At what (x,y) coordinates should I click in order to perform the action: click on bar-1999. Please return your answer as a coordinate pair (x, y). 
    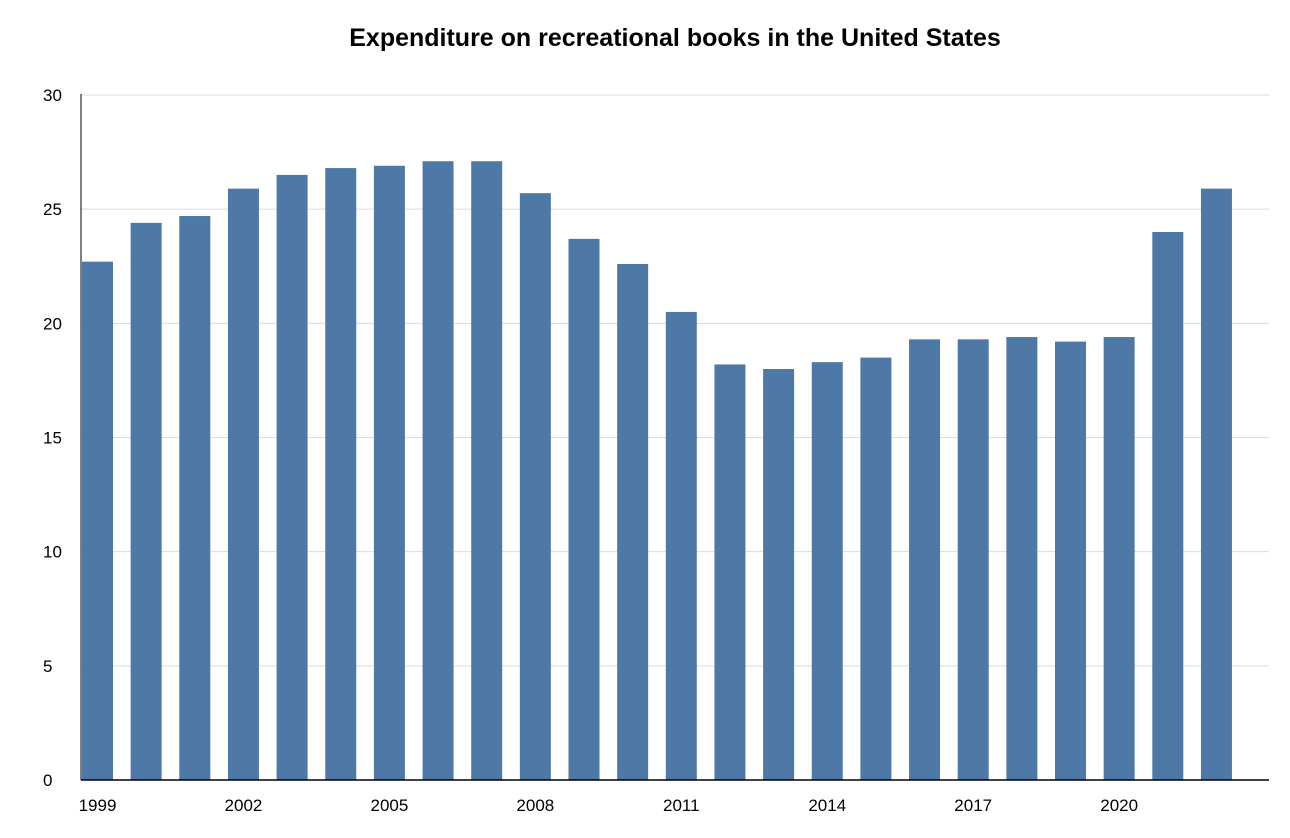
    Looking at the image, I should click on (97, 520).